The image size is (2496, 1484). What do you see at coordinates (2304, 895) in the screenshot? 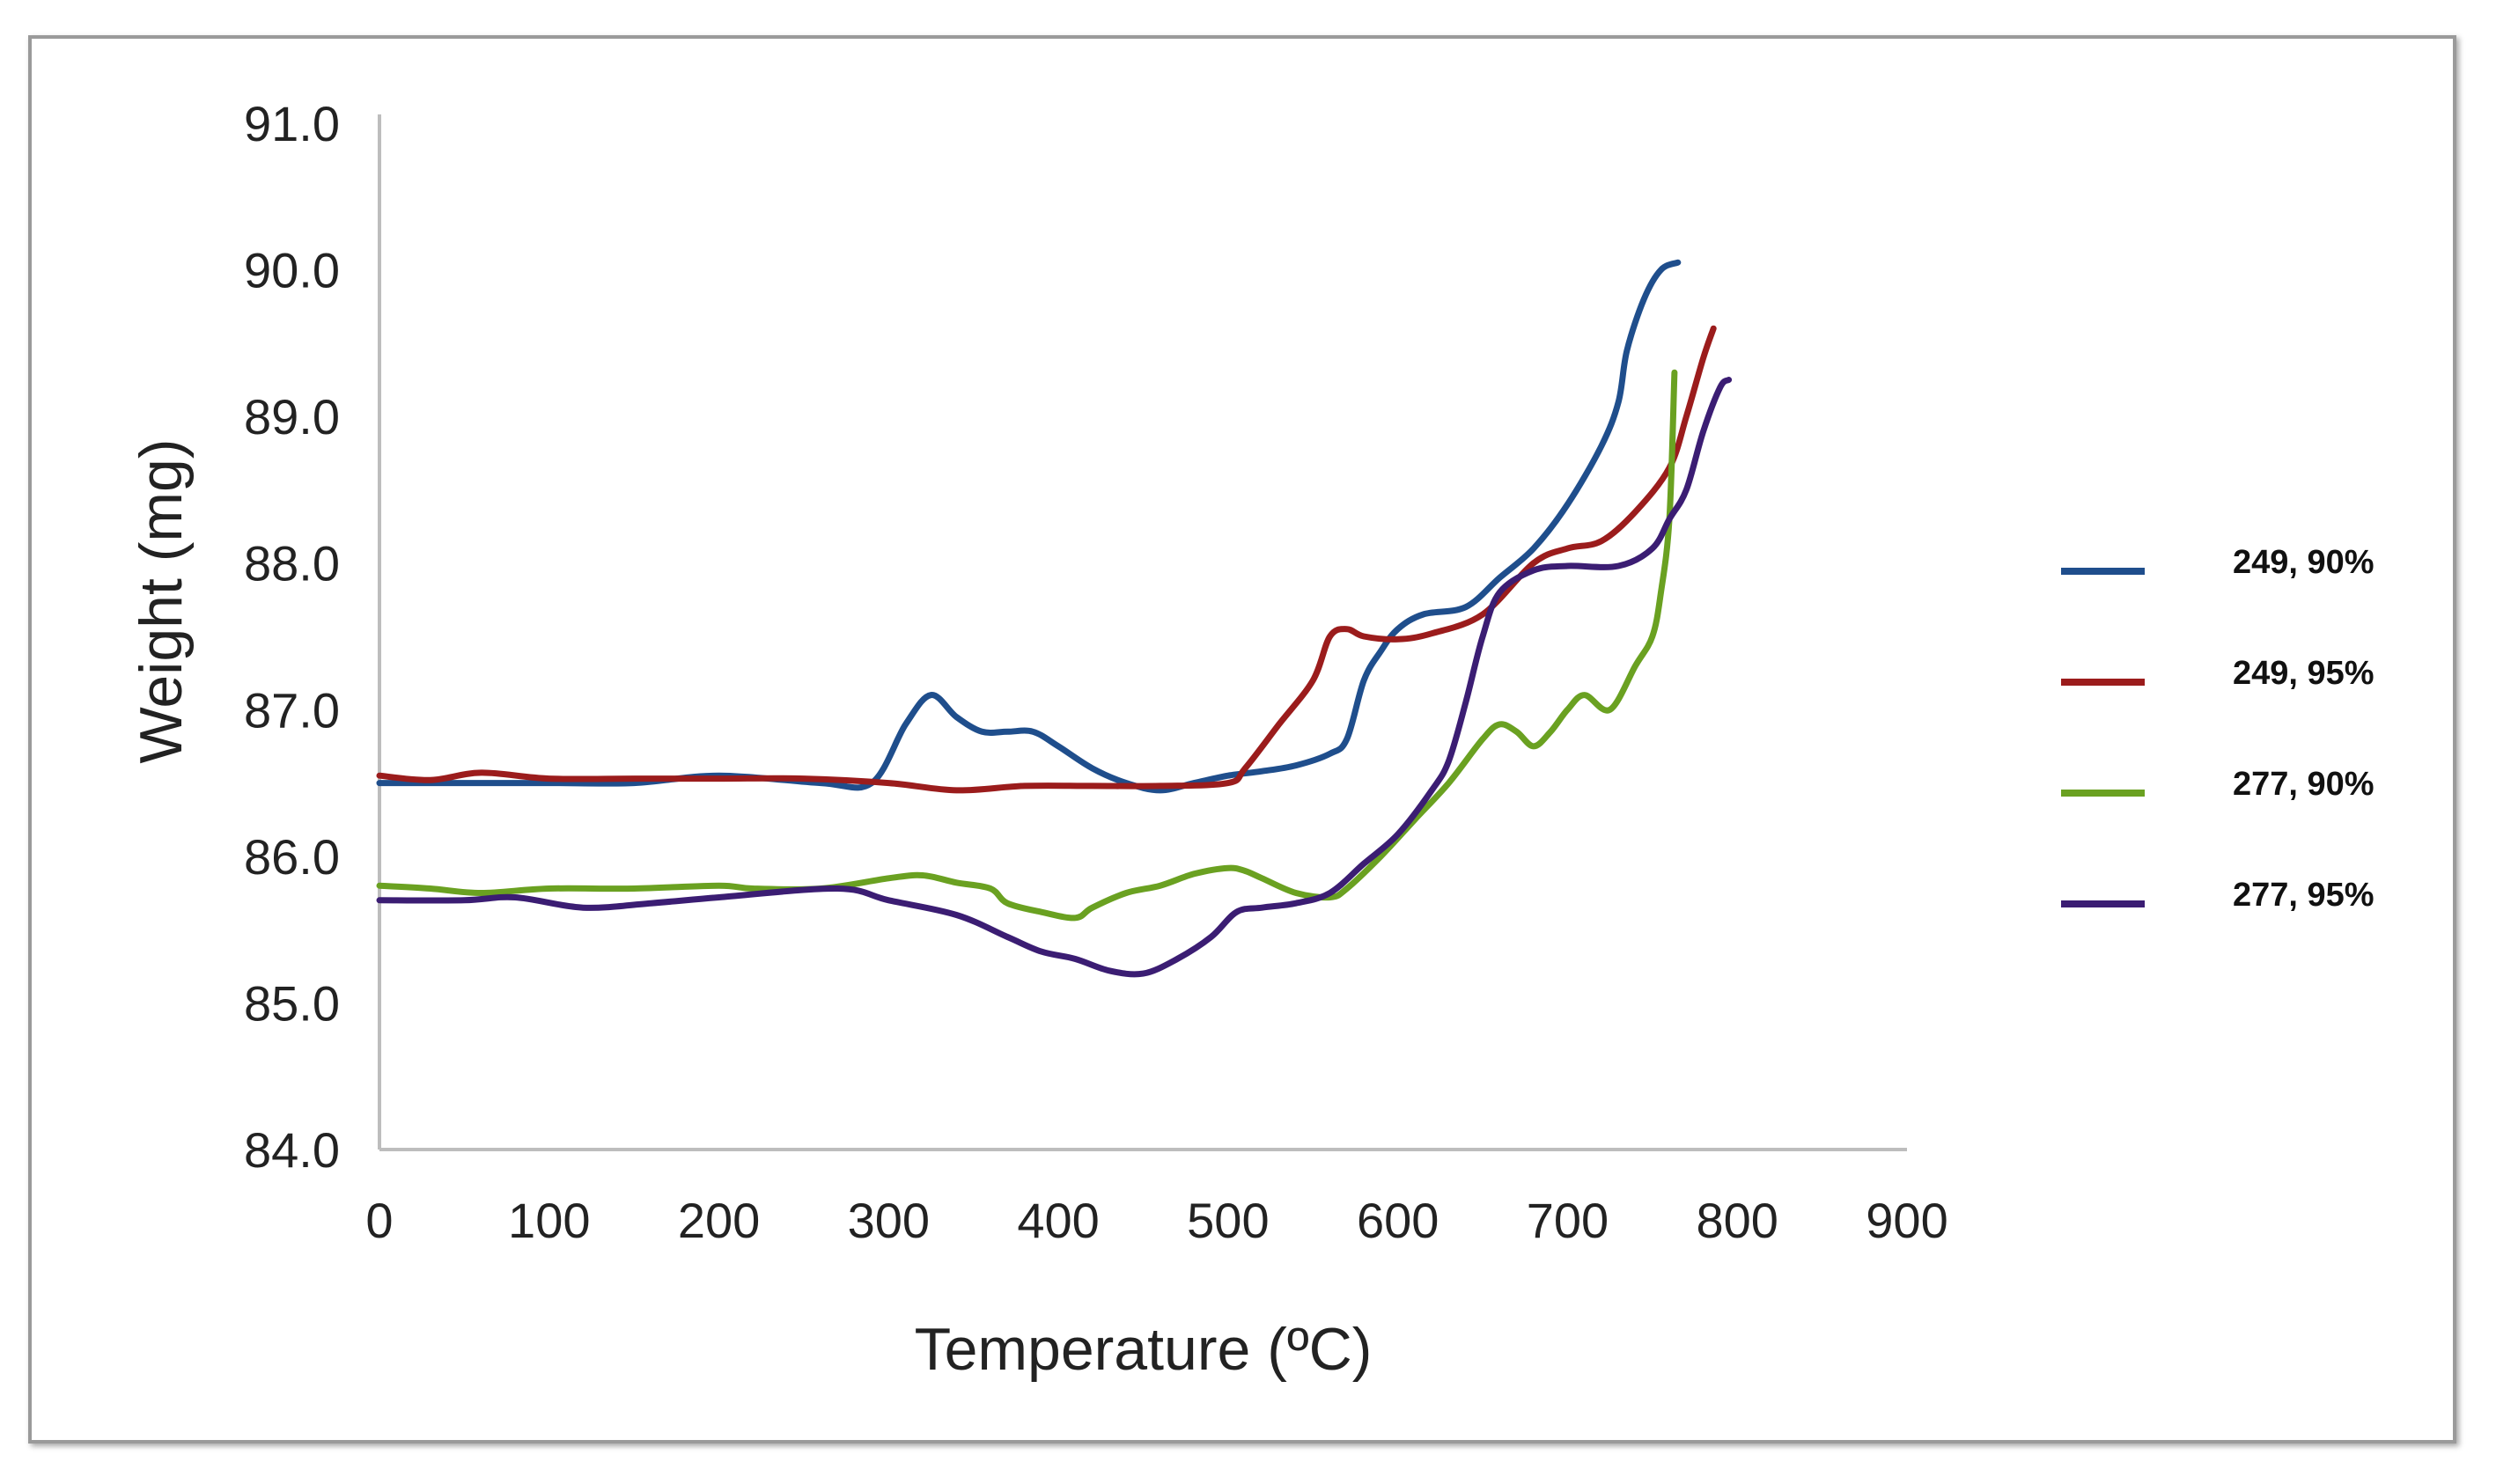
I see `legend-label-3: 277, 95%` at bounding box center [2304, 895].